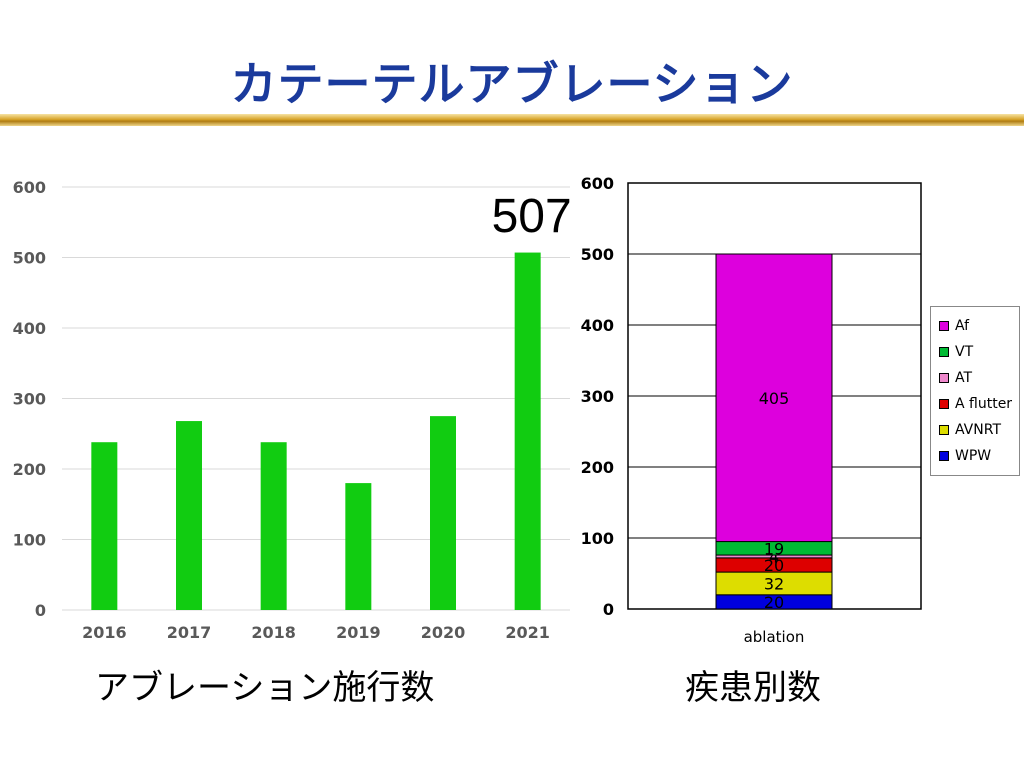 The image size is (1024, 767). Describe the element at coordinates (189, 515) in the screenshot. I see `bar-2017` at that location.